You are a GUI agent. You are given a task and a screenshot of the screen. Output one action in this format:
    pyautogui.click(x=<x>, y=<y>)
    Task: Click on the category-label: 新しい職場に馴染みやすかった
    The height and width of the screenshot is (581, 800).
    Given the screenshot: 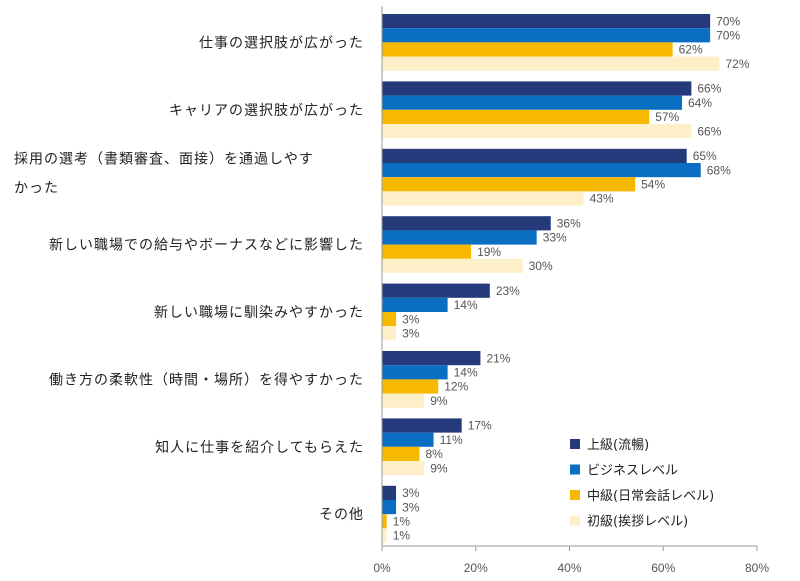 What is the action you would take?
    pyautogui.click(x=259, y=313)
    